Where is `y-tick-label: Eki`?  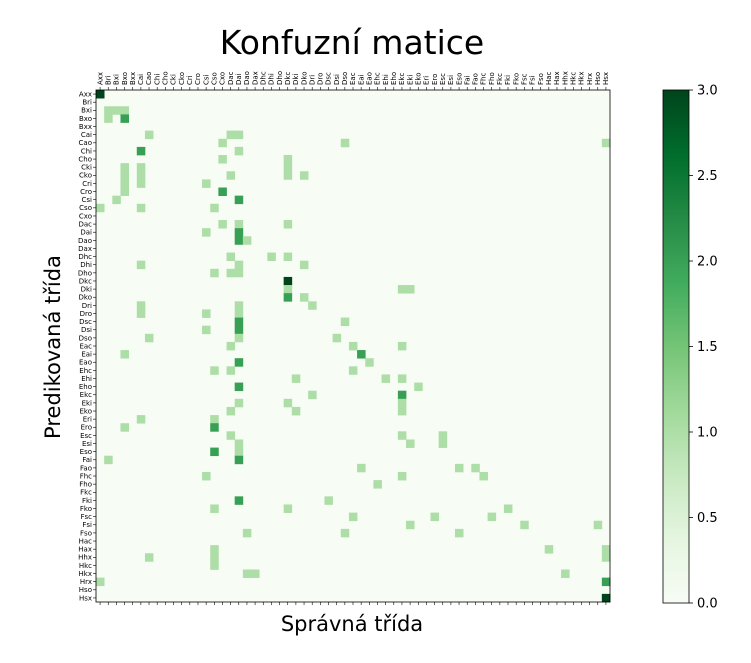 y-tick-label: Eki is located at coordinates (87, 403).